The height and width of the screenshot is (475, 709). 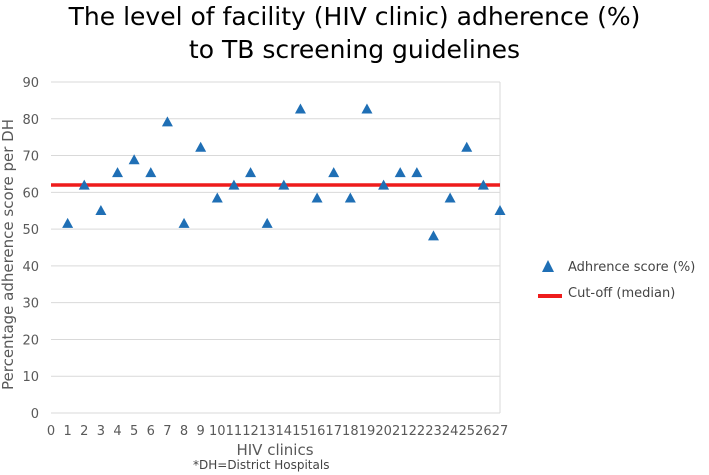 What do you see at coordinates (433, 431) in the screenshot?
I see `x-tick-label: 23` at bounding box center [433, 431].